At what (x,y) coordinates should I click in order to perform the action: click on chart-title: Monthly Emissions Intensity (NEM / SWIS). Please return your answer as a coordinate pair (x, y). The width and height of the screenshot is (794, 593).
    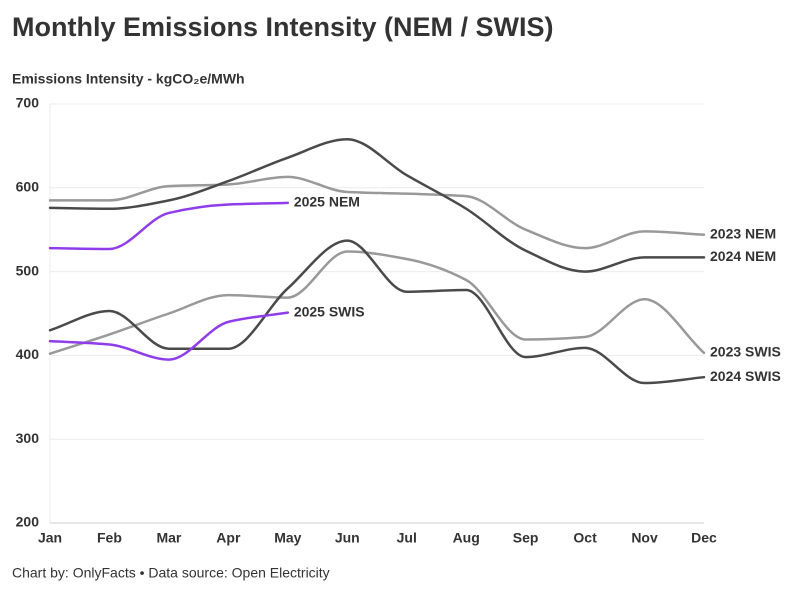
    Looking at the image, I should click on (283, 27).